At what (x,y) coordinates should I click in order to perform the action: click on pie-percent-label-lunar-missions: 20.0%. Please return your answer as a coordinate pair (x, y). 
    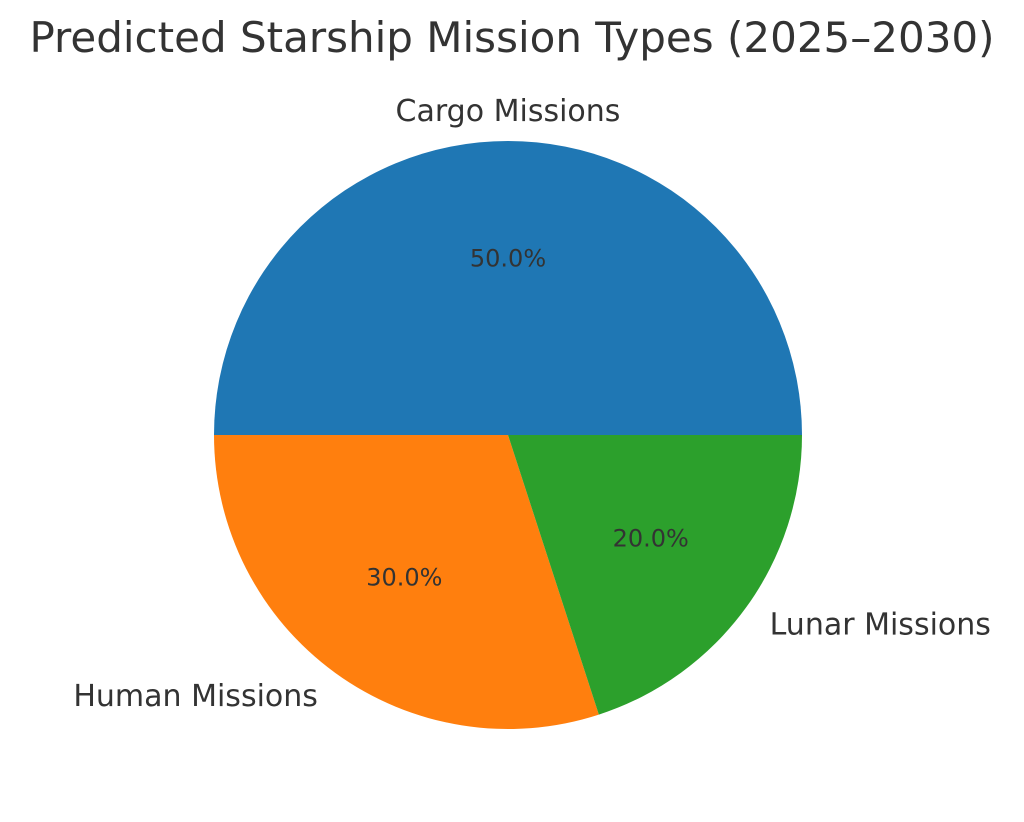
    Looking at the image, I should click on (651, 539).